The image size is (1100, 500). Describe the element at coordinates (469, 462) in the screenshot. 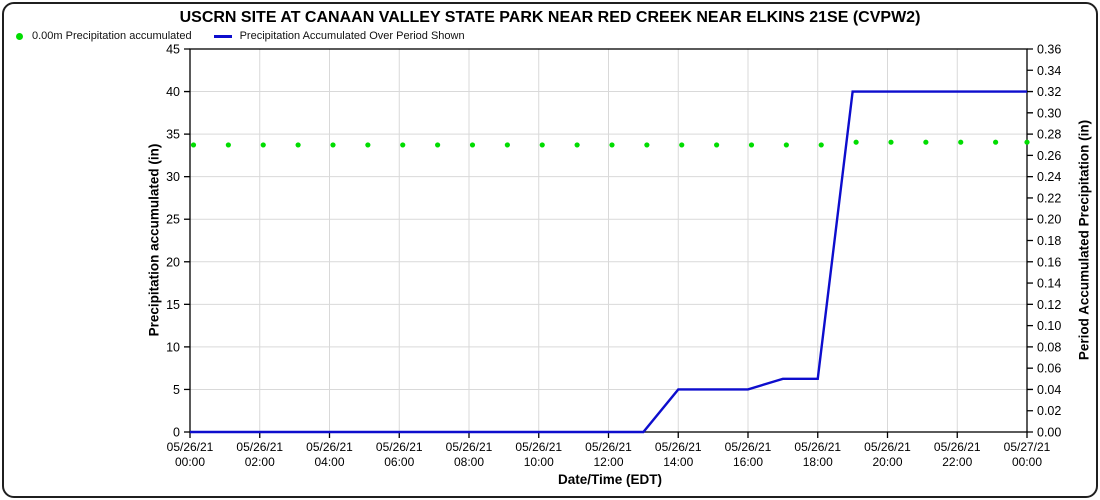

I see `x-tick-time: 08:00` at that location.